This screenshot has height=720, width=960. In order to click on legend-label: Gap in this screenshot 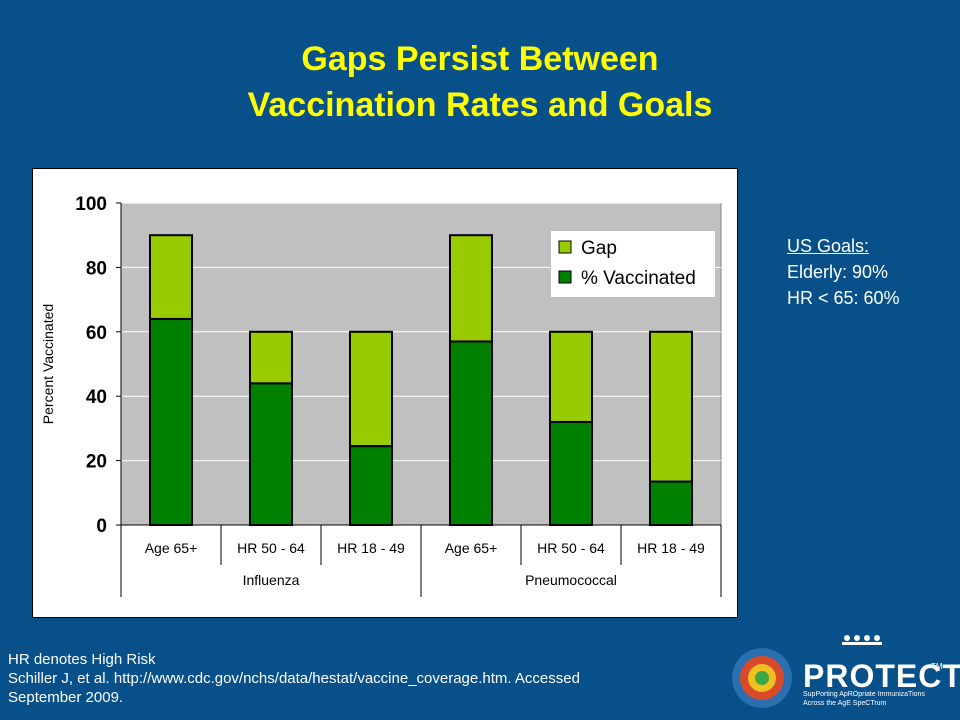, I will do `click(599, 248)`.